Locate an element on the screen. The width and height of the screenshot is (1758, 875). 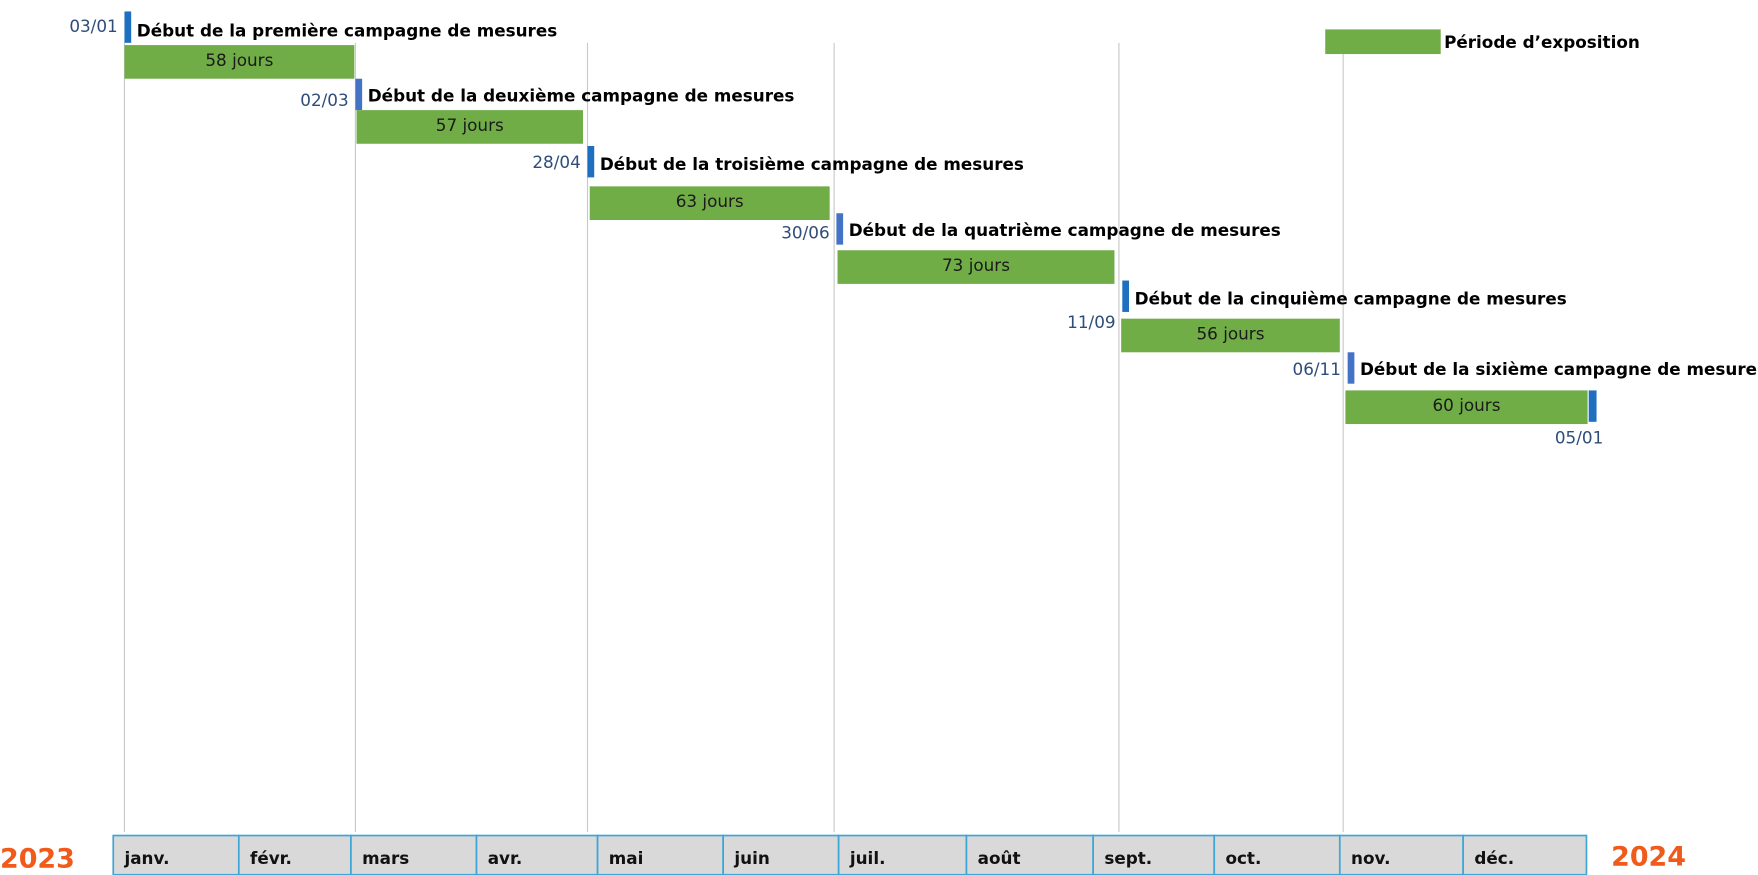
campaign-title: Début de la première campagne de mesures is located at coordinates (347, 31).